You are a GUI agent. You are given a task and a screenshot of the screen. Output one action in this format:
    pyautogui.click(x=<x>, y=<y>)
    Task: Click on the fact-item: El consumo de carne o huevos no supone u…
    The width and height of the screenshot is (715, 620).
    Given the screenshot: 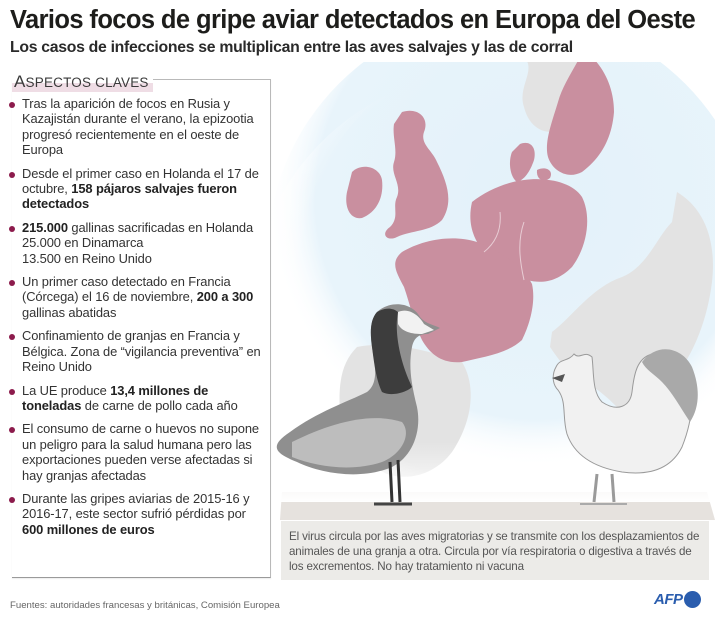 What is the action you would take?
    pyautogui.click(x=139, y=452)
    